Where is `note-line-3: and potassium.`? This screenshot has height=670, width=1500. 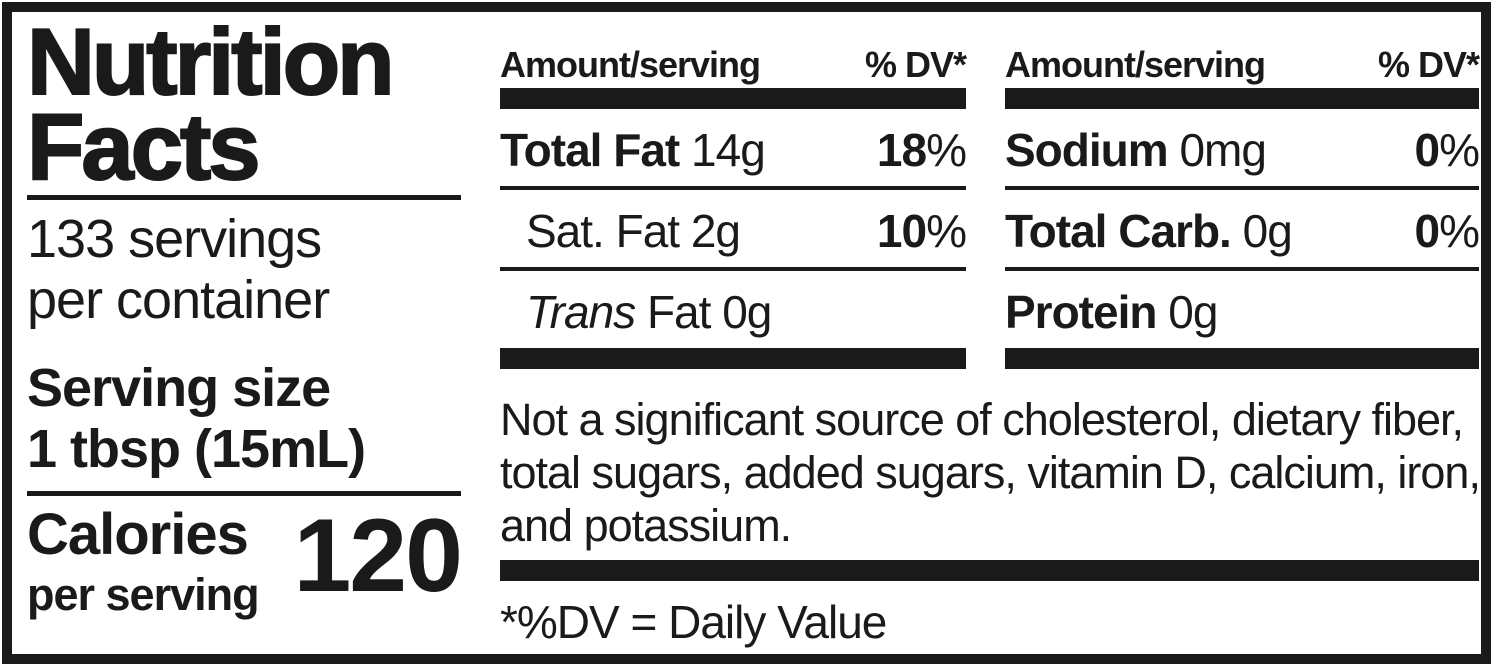 note-line-3: and potassium. is located at coordinates (646, 525).